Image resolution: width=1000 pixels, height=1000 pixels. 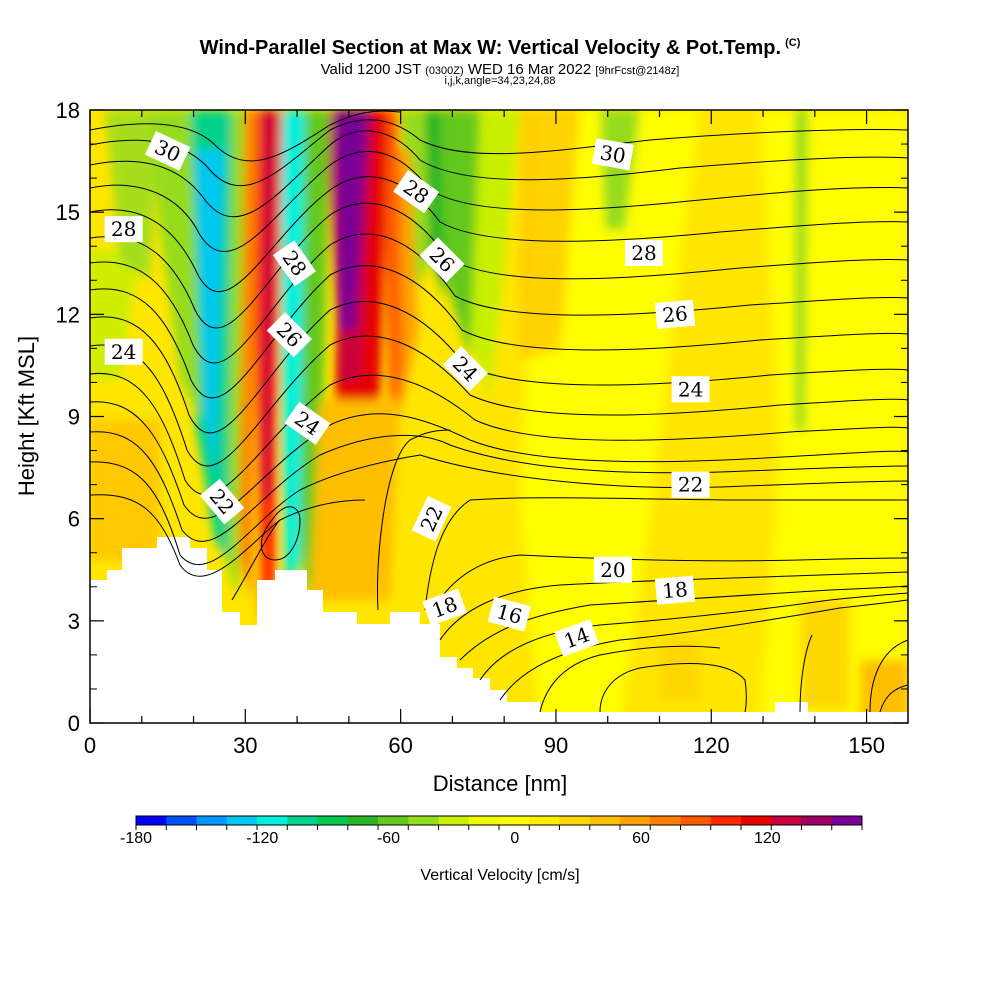 I want to click on colorbar-tick-label: 0, so click(x=514, y=838).